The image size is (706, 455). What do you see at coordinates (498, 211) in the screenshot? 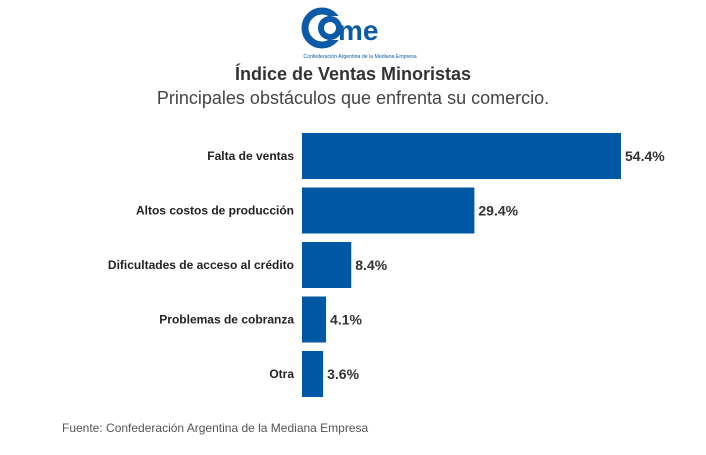
I see `data-label: 29.4%` at bounding box center [498, 211].